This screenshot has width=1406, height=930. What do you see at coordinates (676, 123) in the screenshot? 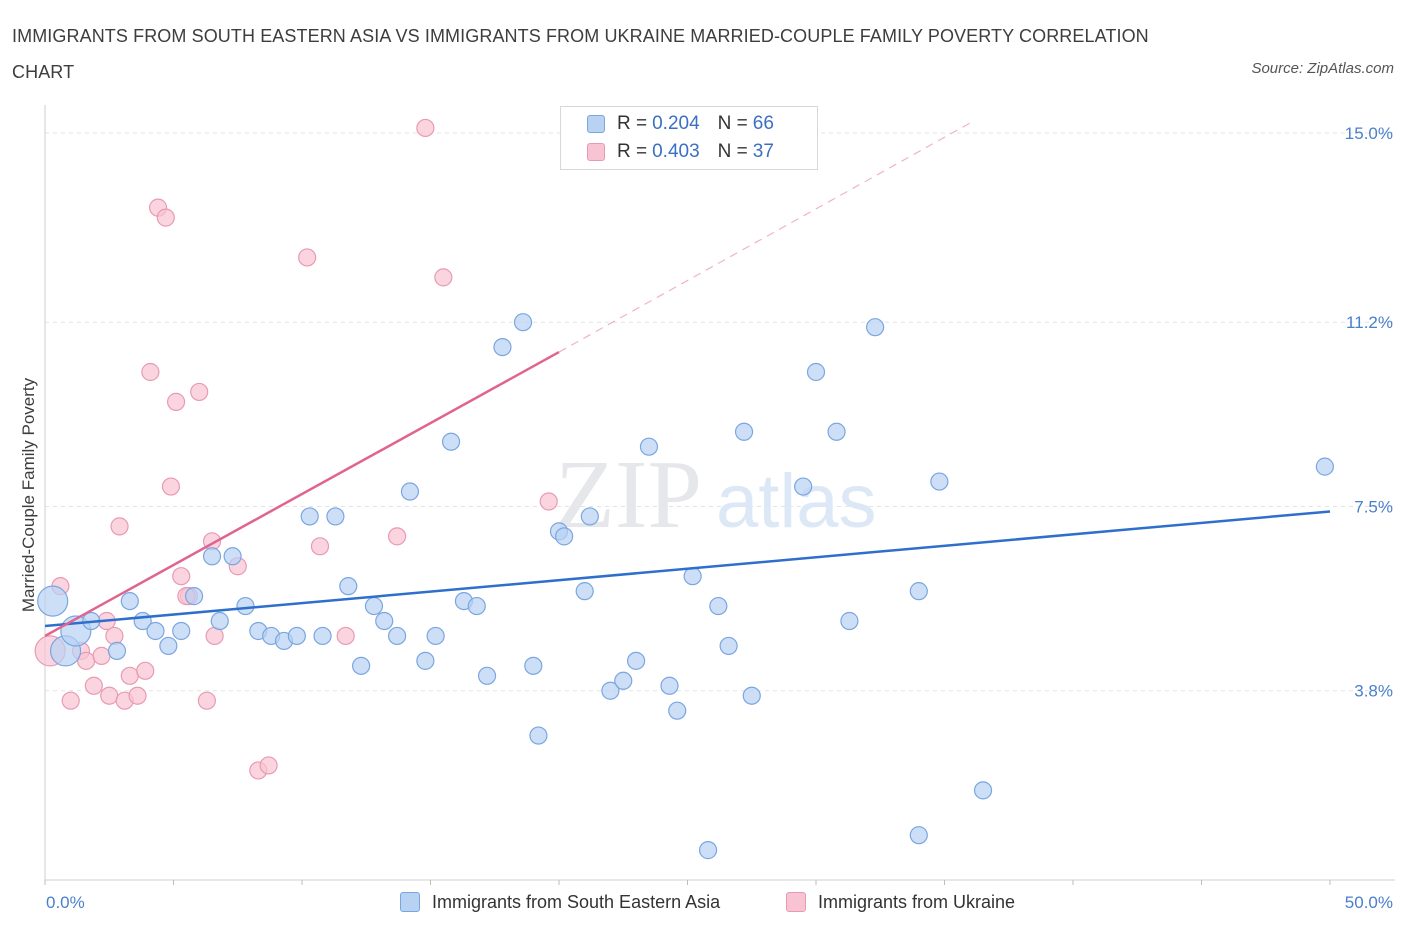
I see `legend-r-value-sea: 0.204` at bounding box center [676, 123].